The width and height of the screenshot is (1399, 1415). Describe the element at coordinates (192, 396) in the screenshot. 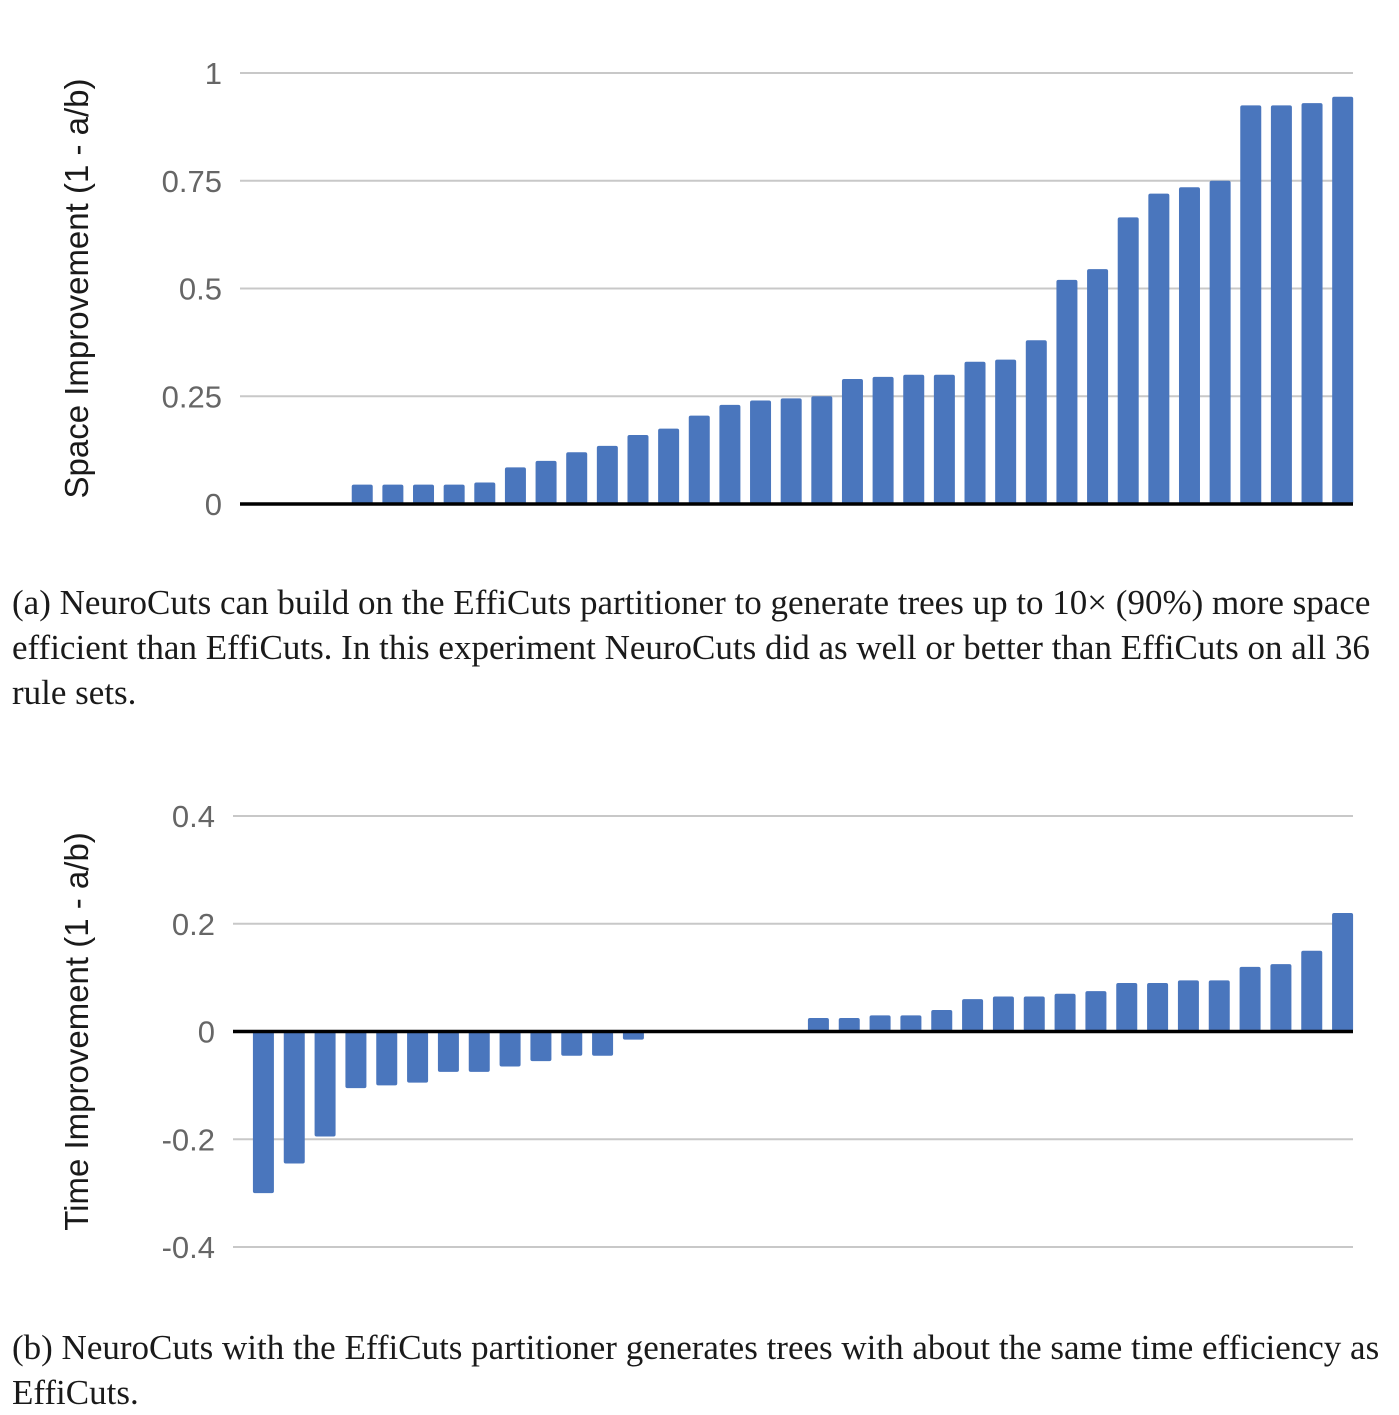

I see `y-tick-label: 0.25` at that location.